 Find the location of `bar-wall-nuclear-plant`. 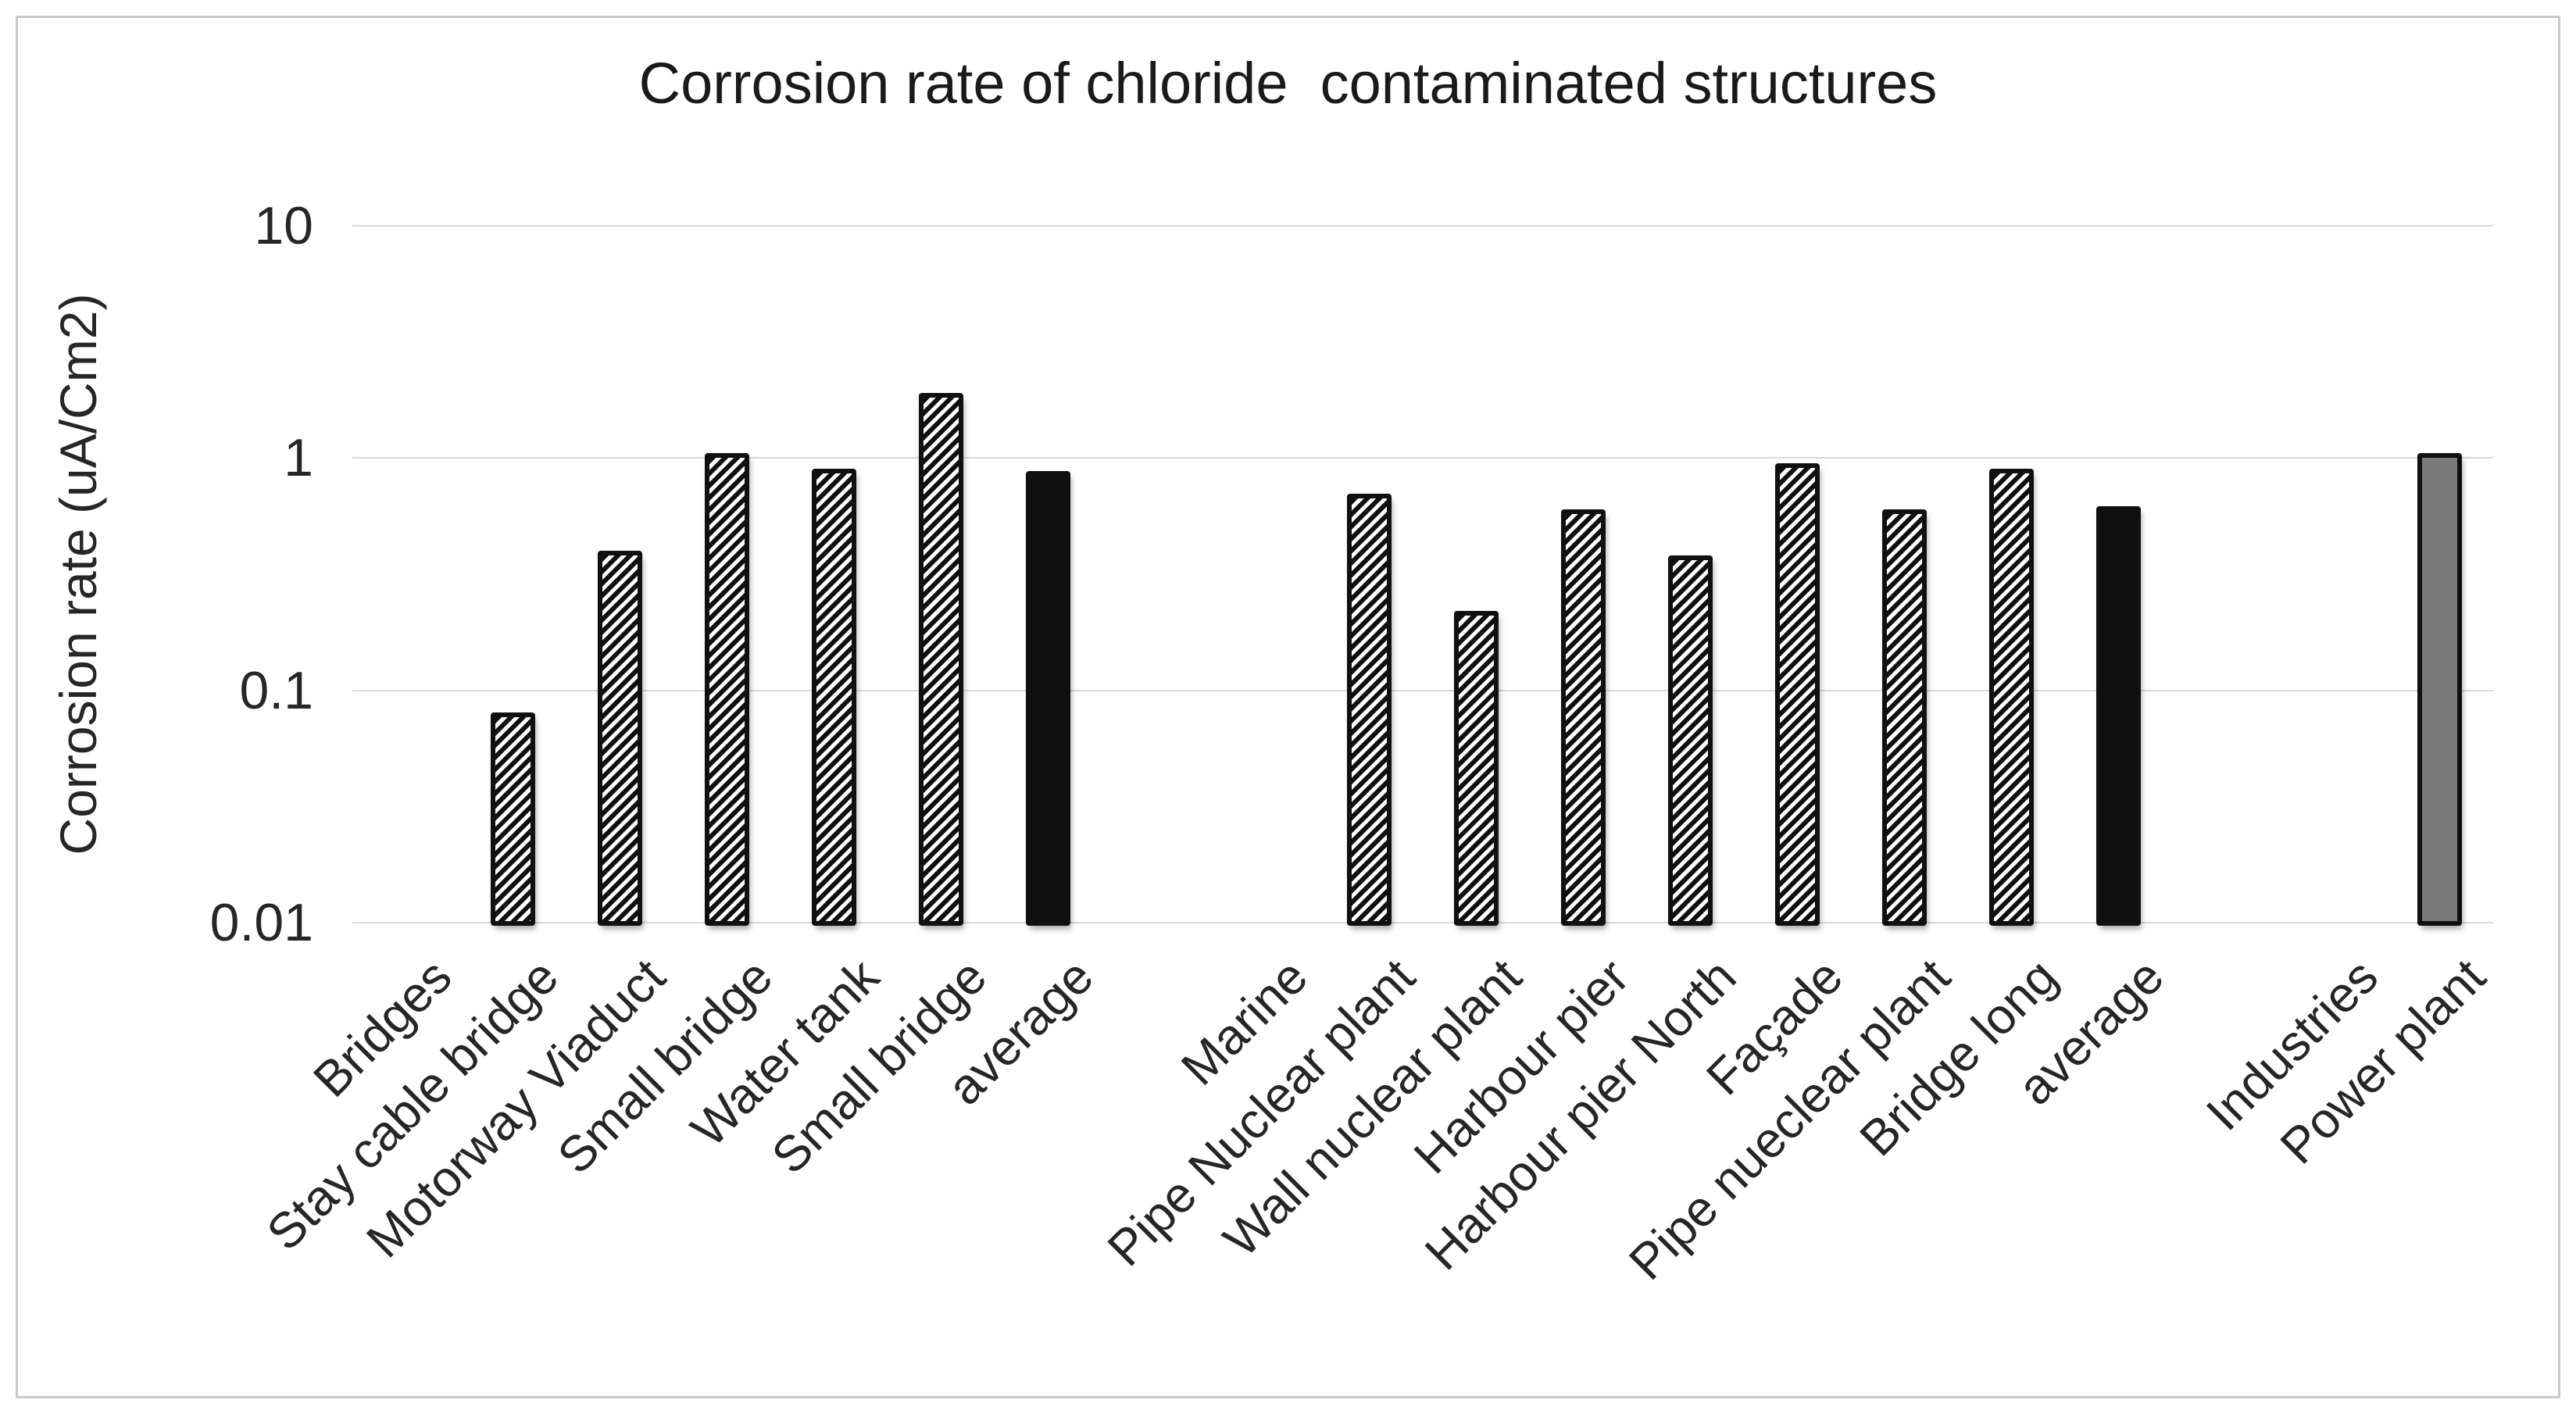

bar-wall-nuclear-plant is located at coordinates (1477, 768).